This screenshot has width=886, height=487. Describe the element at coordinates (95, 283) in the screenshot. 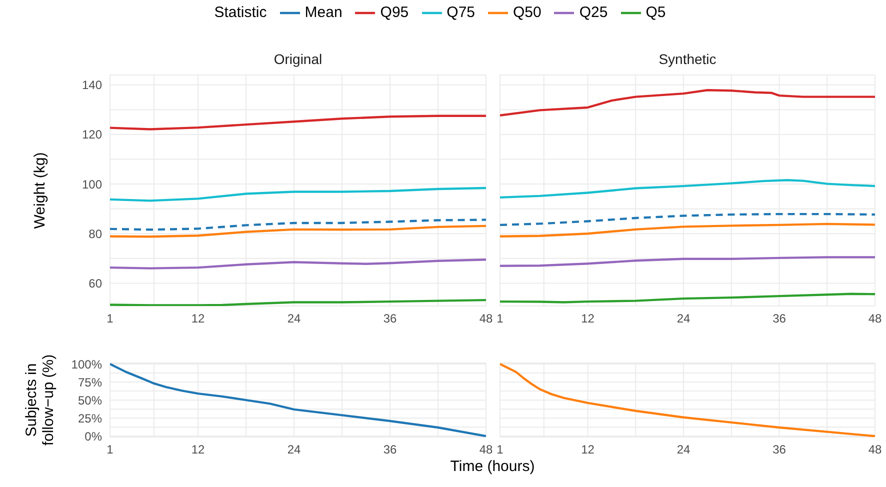

I see `y-tick-label: 60` at that location.